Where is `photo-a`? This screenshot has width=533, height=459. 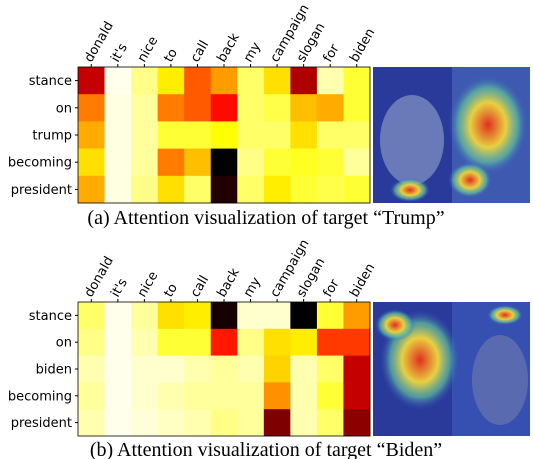
photo-a is located at coordinates (451, 135).